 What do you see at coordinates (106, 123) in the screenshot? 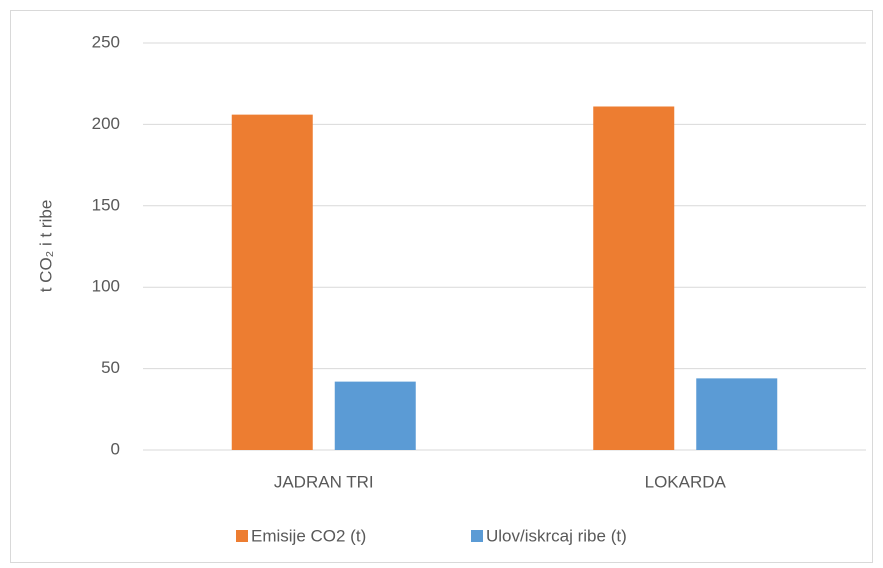
I see `y-tick-label: 200` at bounding box center [106, 123].